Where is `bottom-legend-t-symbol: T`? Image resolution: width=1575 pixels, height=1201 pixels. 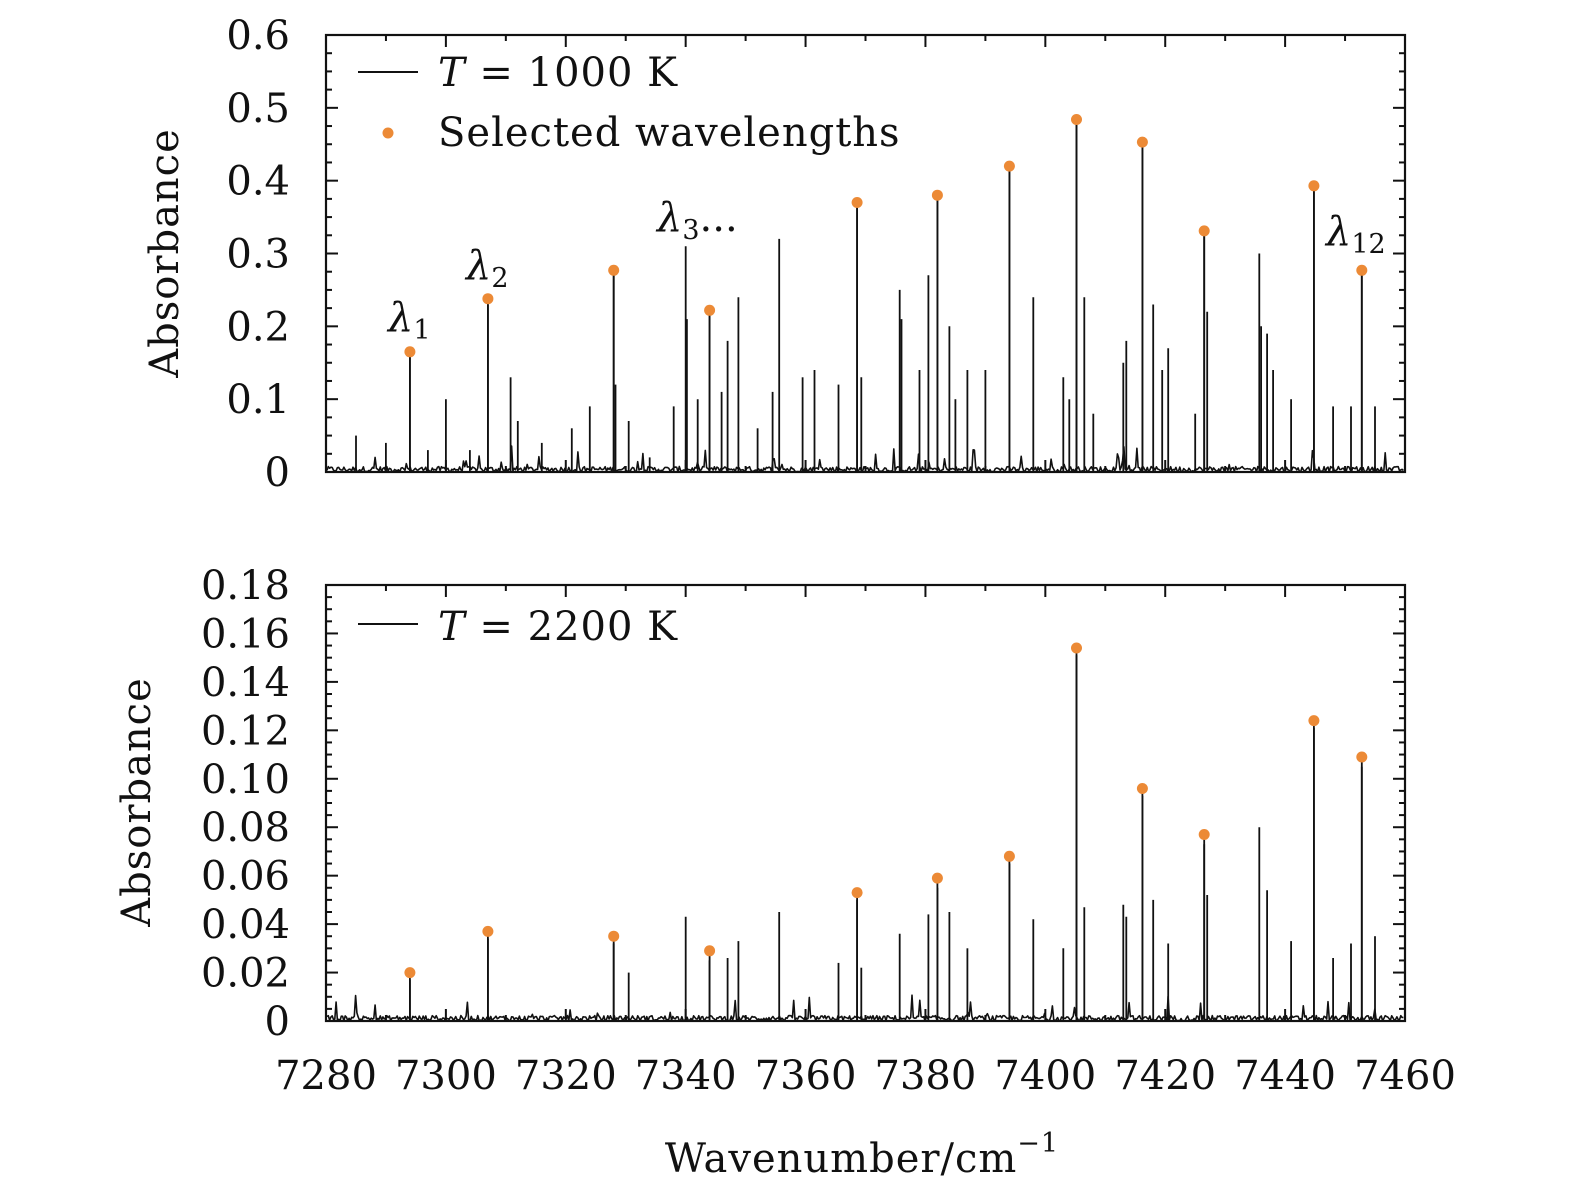 bottom-legend-t-symbol: T is located at coordinates (453, 627).